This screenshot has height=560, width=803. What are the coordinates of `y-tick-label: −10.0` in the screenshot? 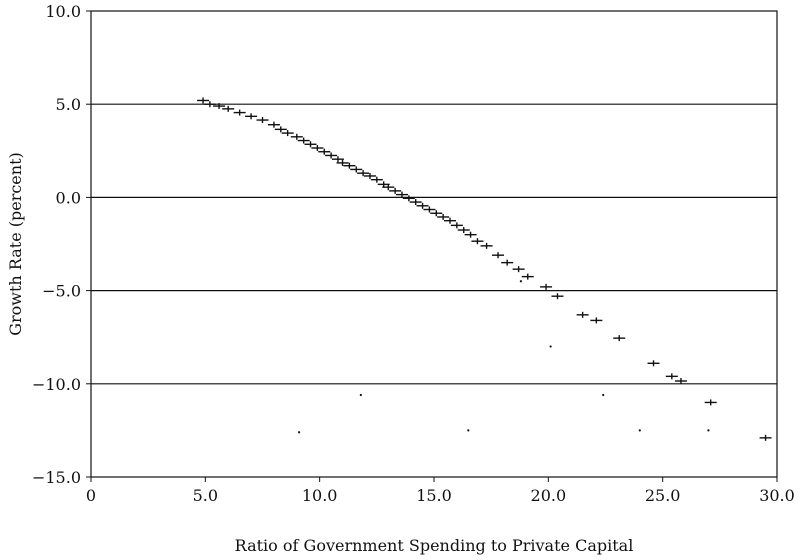 It's located at (56, 384).